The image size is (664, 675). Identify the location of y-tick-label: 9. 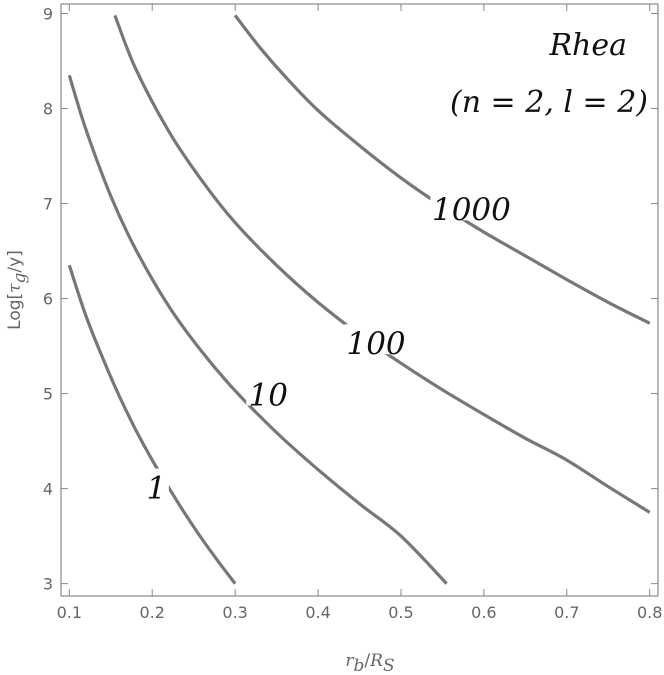
(48, 14).